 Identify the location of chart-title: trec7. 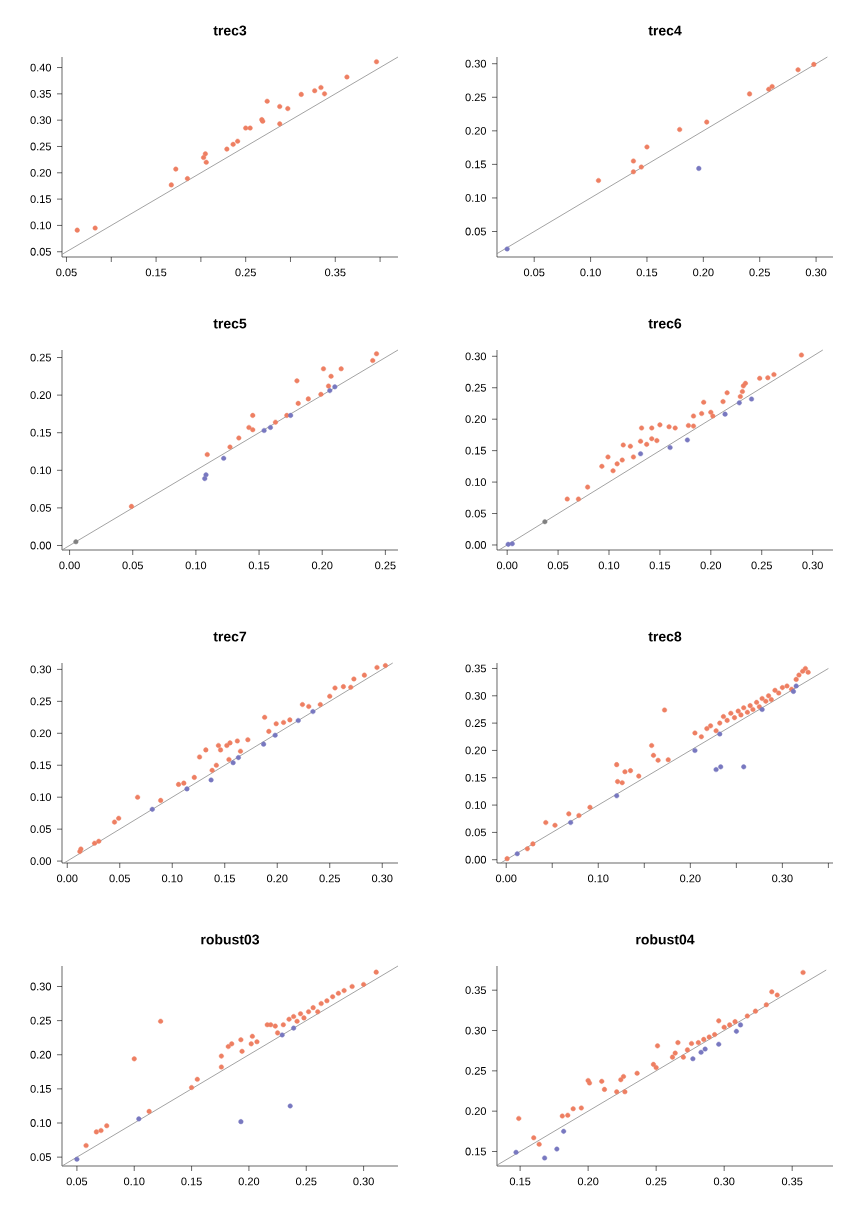
(230, 636).